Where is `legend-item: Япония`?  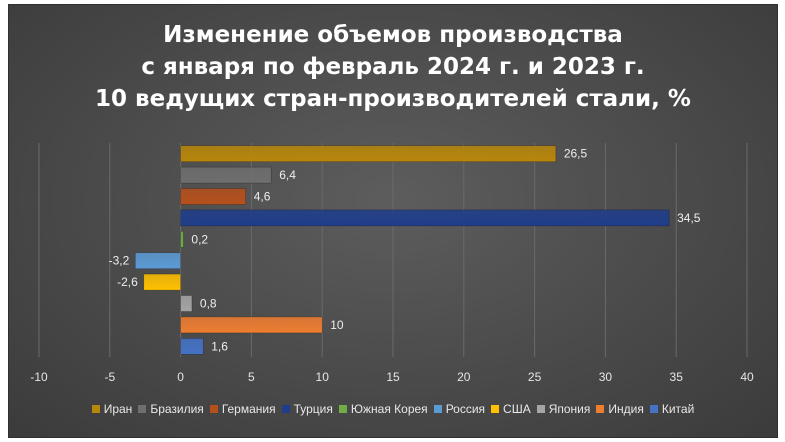
legend-item: Япония is located at coordinates (563, 409).